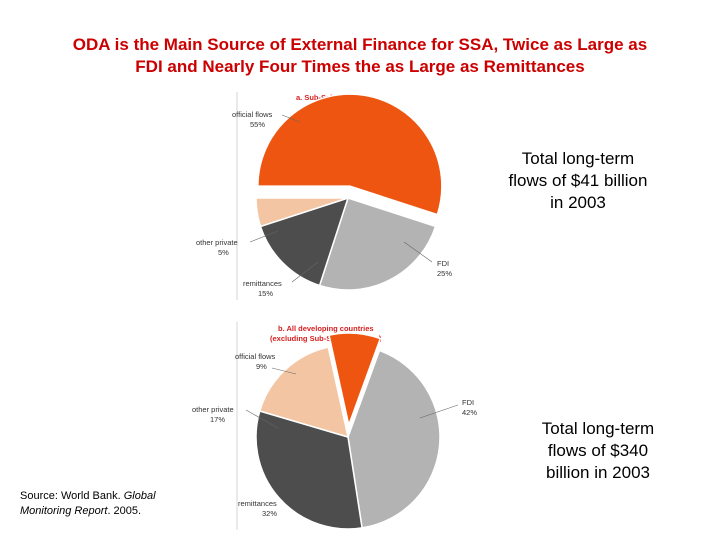  I want to click on slice-label-other-private-ssa: other private 5%, so click(237, 243).